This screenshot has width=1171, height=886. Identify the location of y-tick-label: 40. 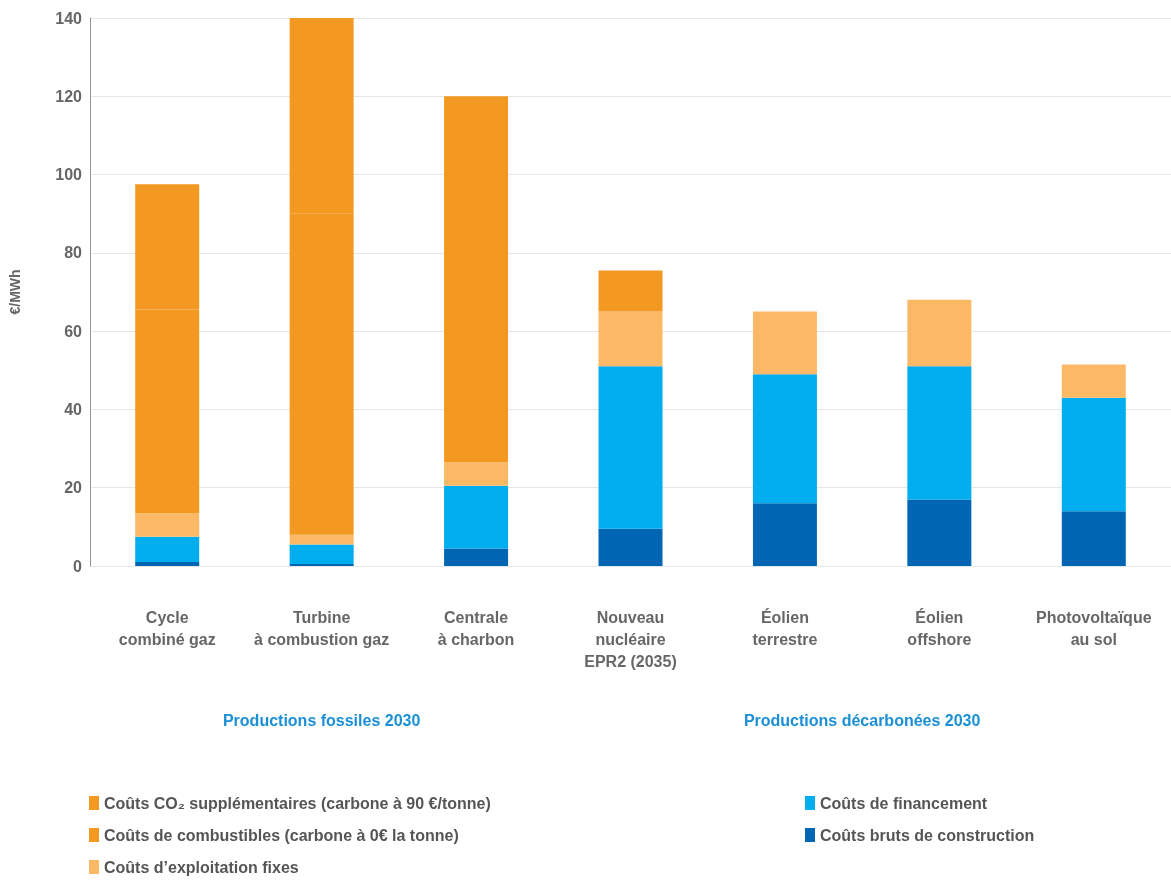
(73, 409).